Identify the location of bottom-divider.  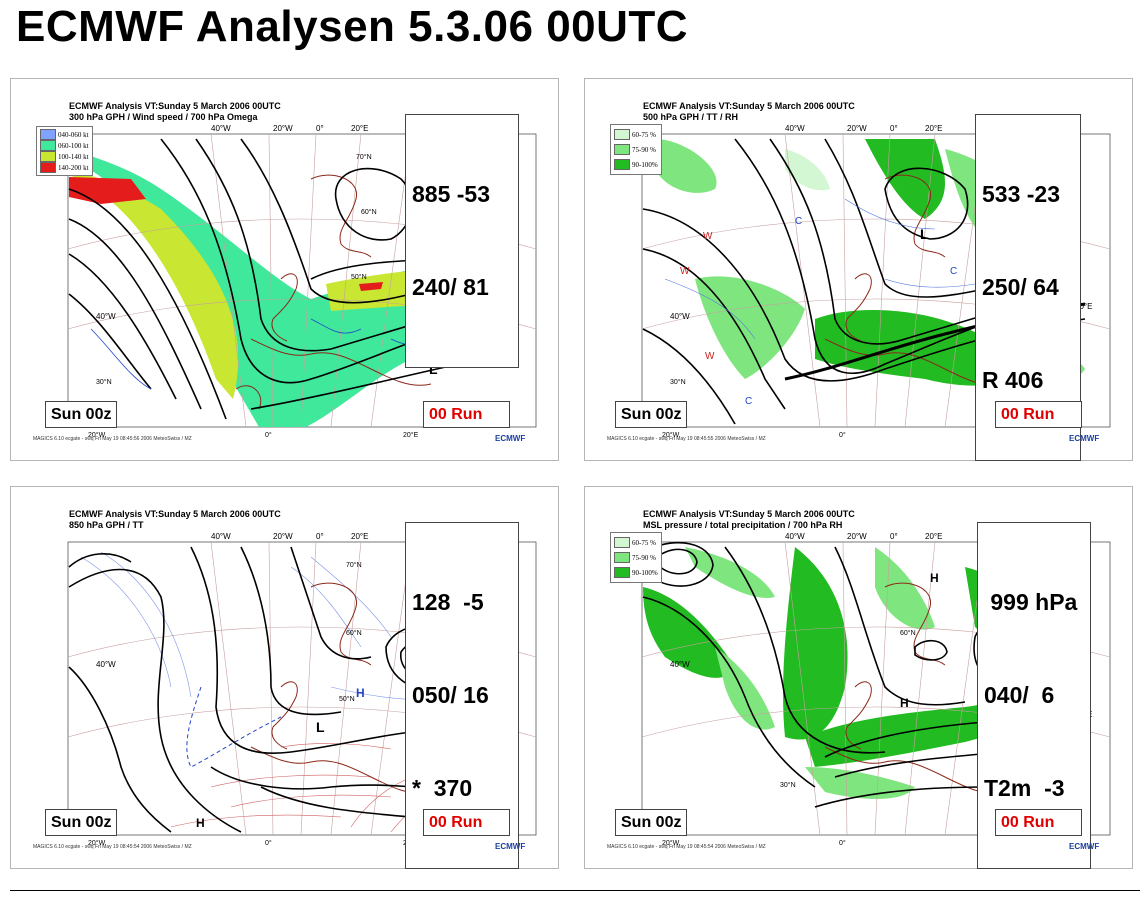
(575, 890).